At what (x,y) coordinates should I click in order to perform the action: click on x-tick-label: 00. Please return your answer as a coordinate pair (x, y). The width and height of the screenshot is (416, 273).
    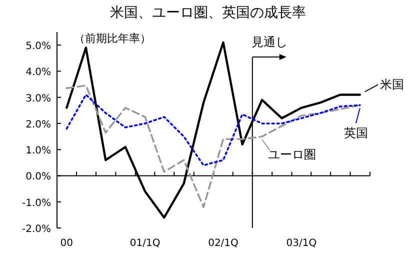
    Looking at the image, I should click on (67, 243).